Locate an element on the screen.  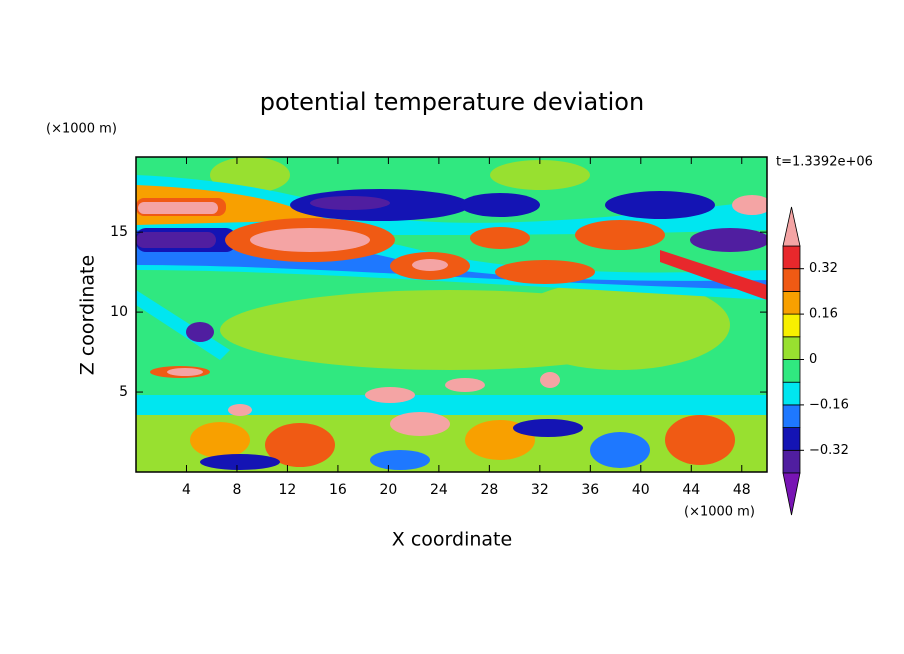
x-tick-label: 12 is located at coordinates (288, 490).